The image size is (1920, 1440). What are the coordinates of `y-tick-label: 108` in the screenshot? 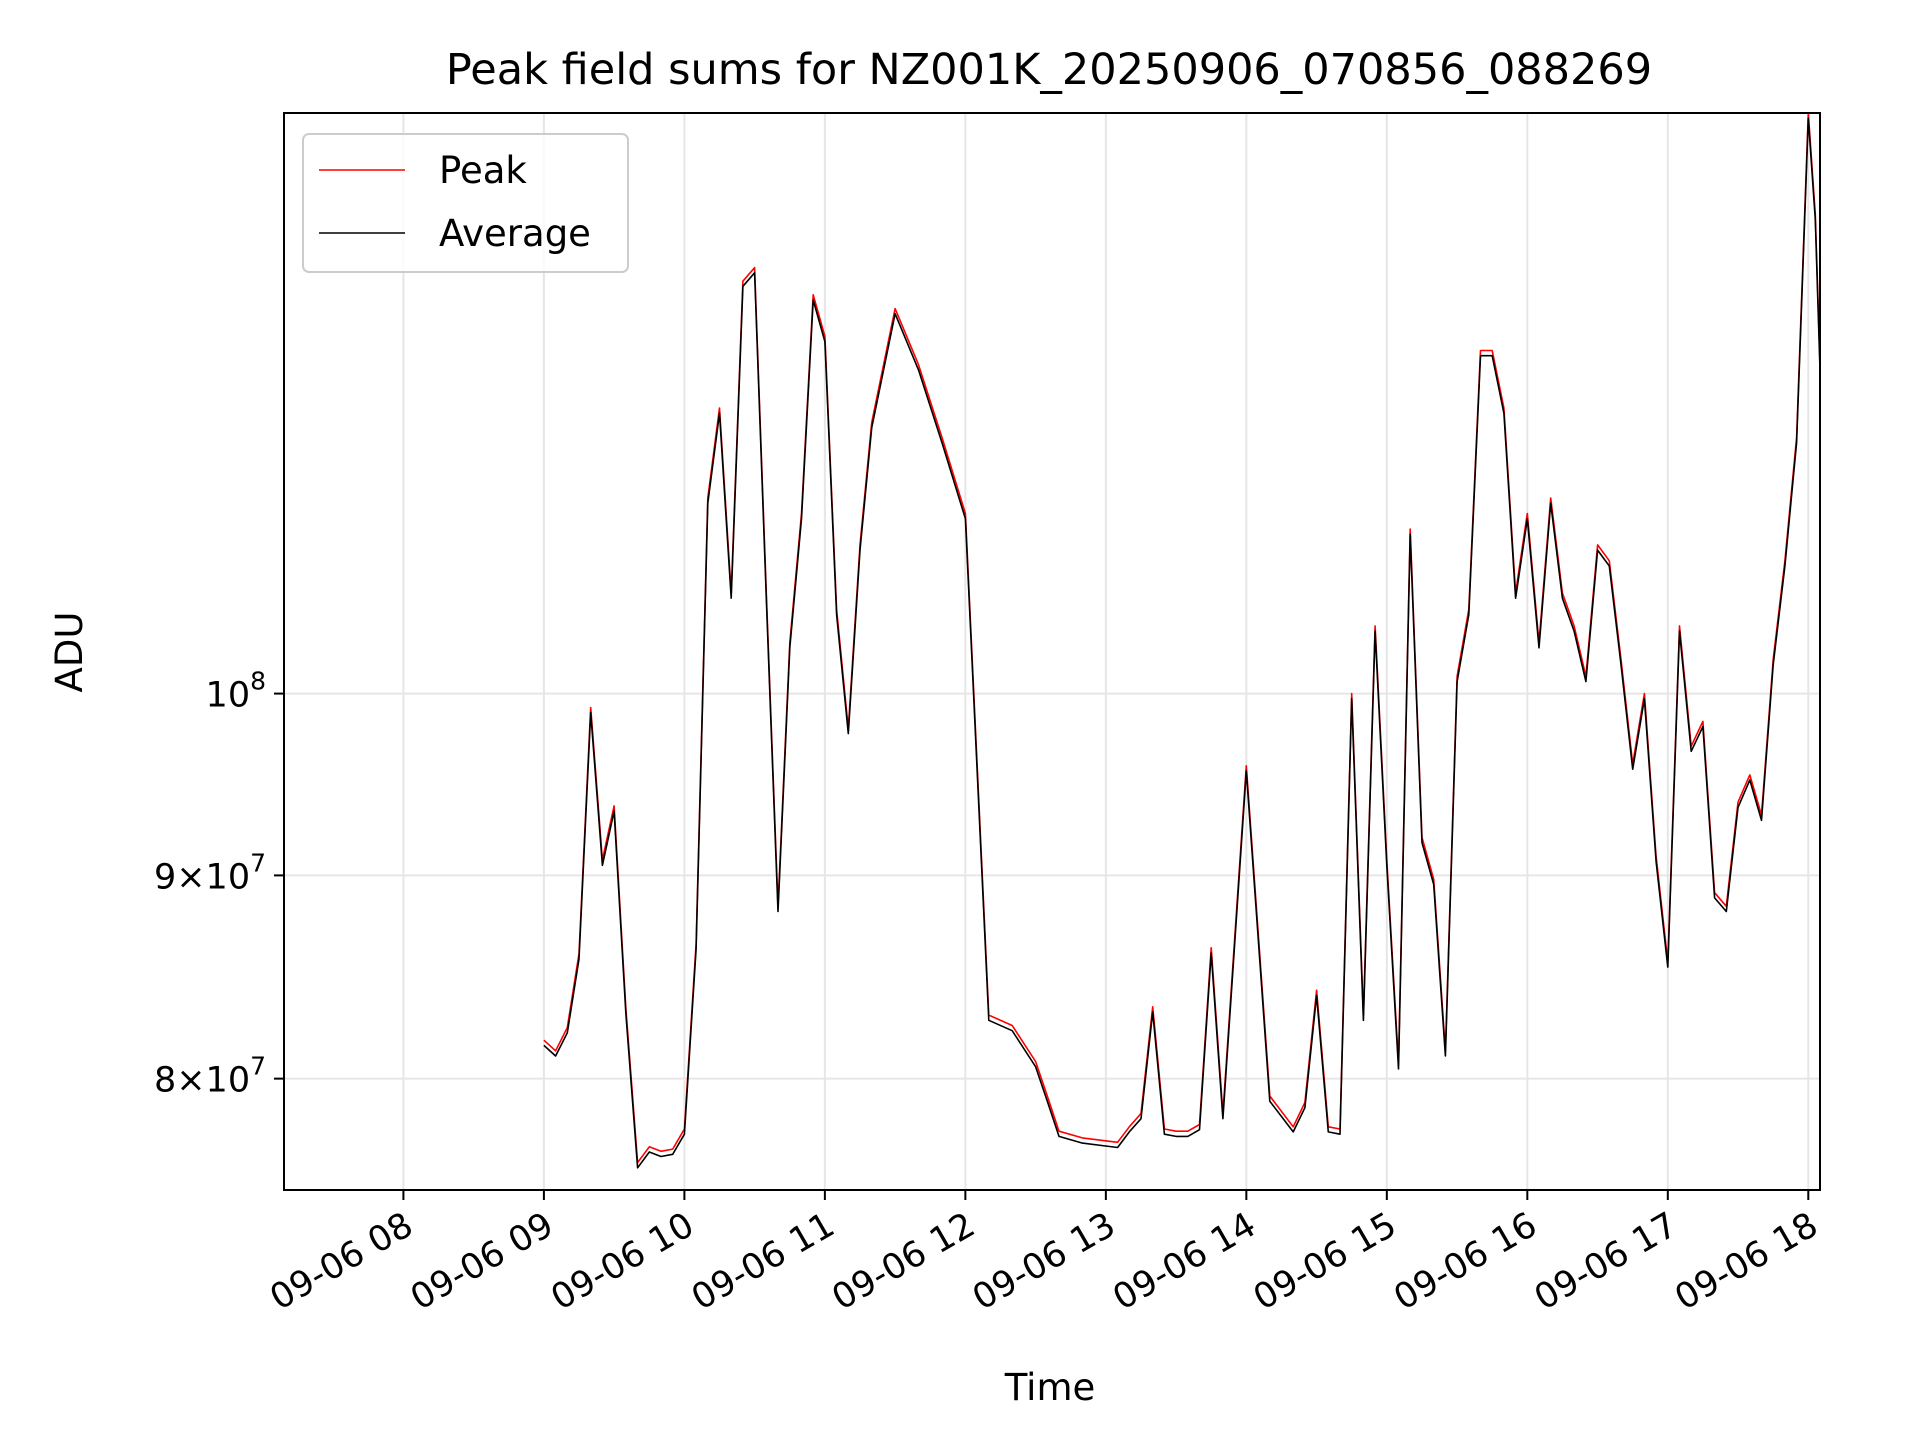 It's located at (236, 691).